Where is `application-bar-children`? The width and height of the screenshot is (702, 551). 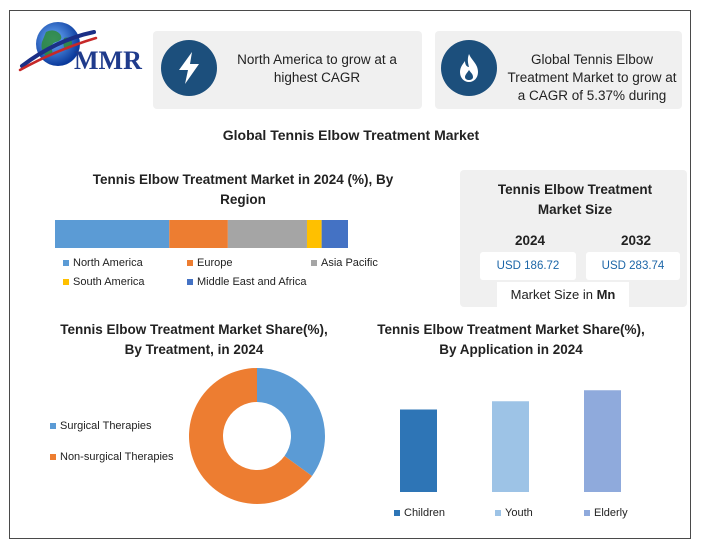
application-bar-children is located at coordinates (418, 450).